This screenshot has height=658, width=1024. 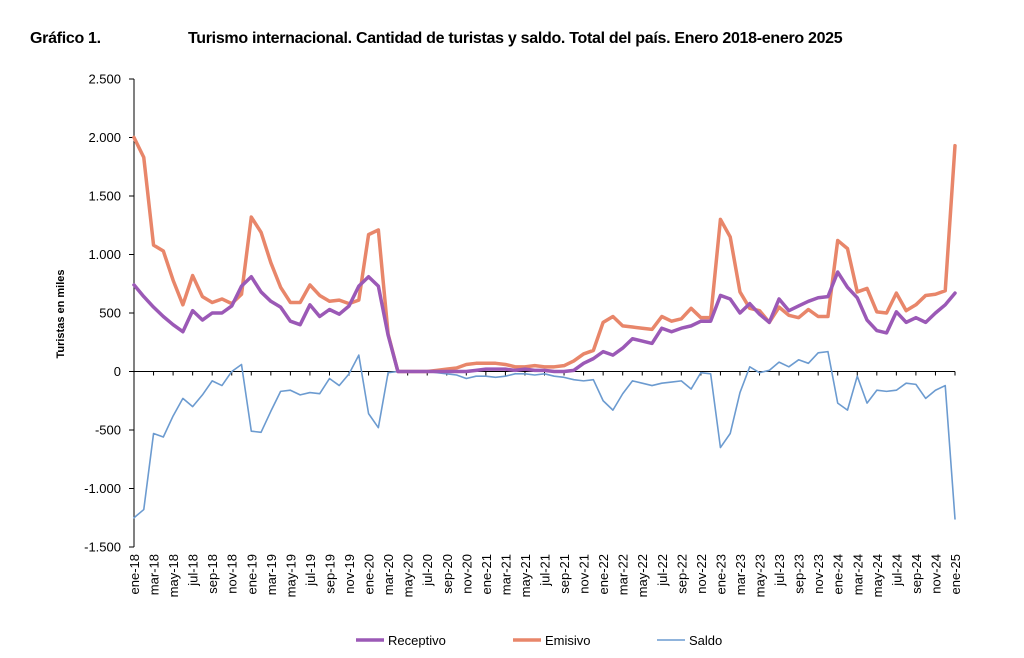 I want to click on y-tick-label: -500, so click(x=108, y=430).